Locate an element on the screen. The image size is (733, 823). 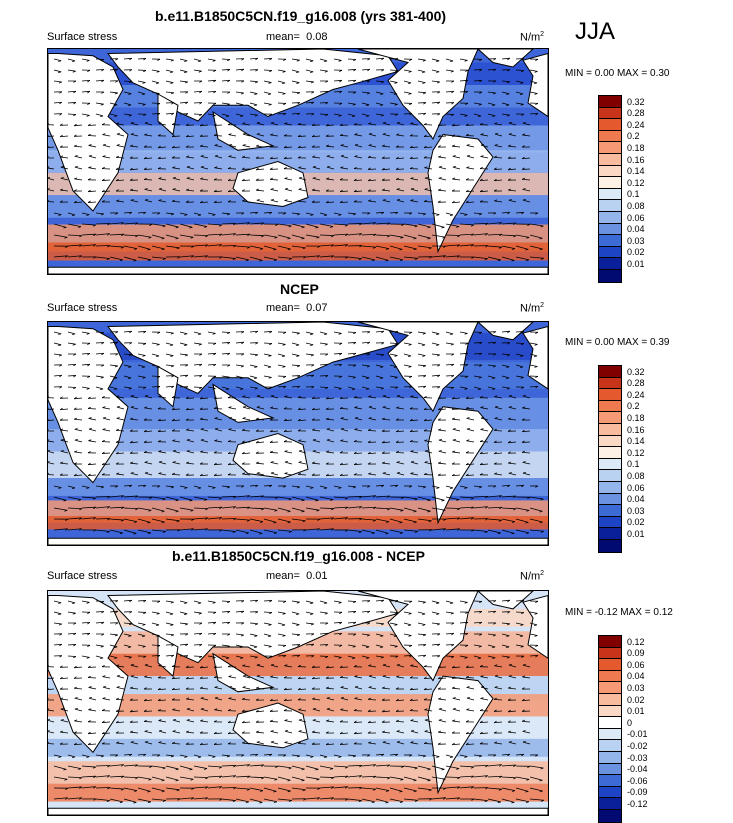
panel-2-colorbar is located at coordinates (610, 459).